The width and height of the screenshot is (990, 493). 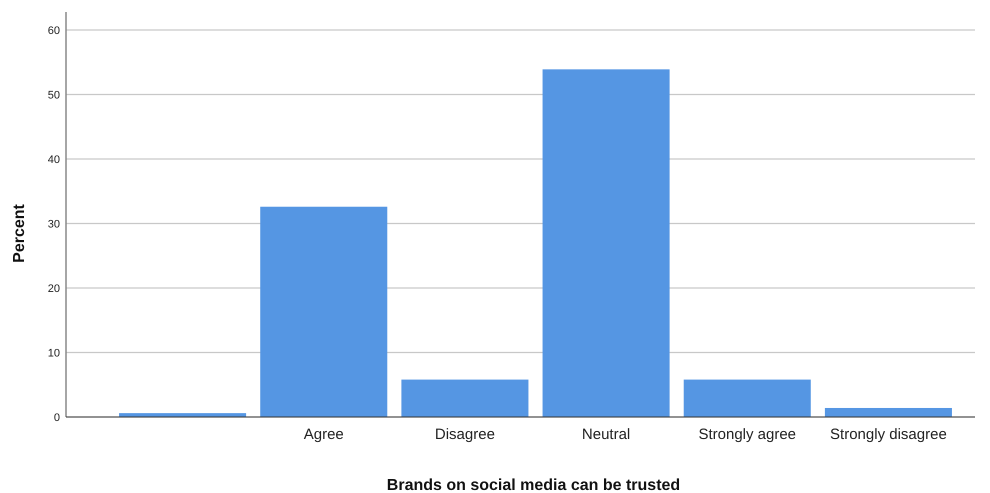 What do you see at coordinates (54, 224) in the screenshot?
I see `y-tick-label: 30` at bounding box center [54, 224].